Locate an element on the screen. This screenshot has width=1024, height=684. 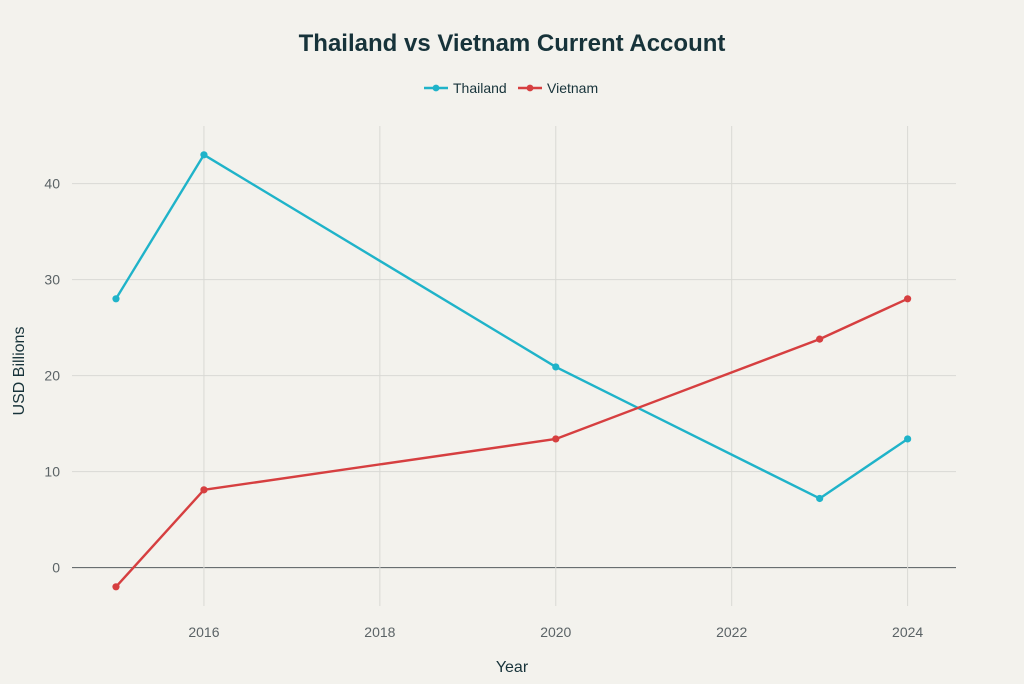
y-tick-label: 30 is located at coordinates (52, 280).